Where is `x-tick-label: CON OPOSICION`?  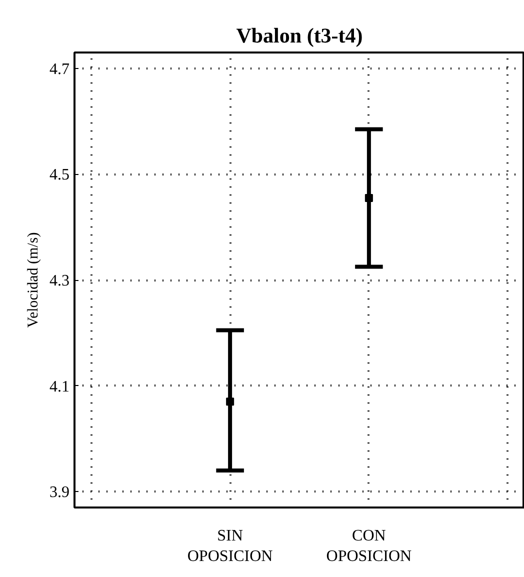
x-tick-label: CON OPOSICION is located at coordinates (369, 546).